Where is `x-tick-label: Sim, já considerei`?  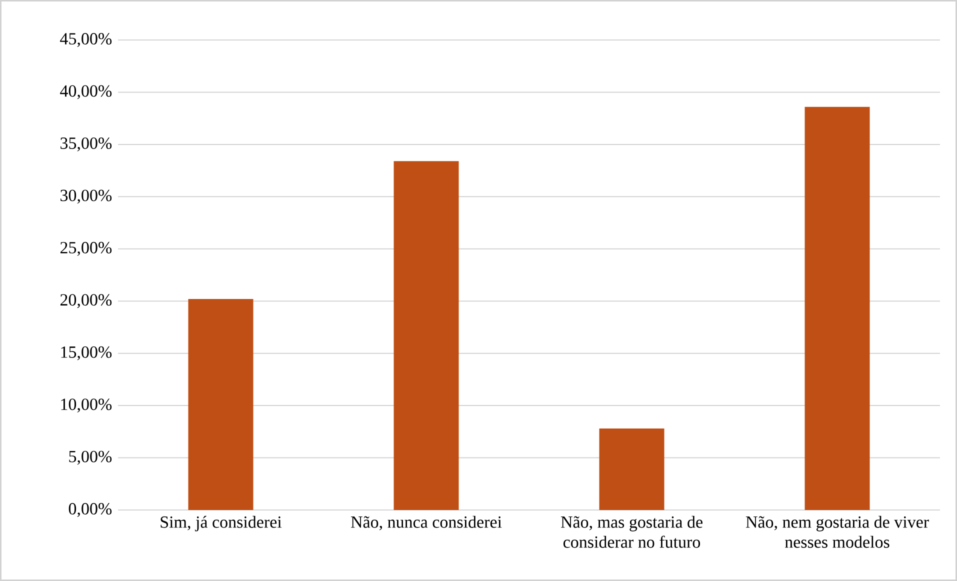
x-tick-label: Sim, já considerei is located at coordinates (221, 524).